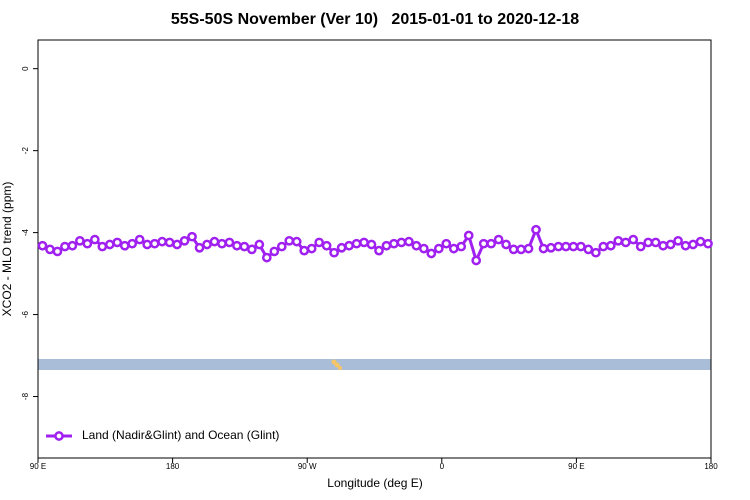  I want to click on y-tick-label: -4, so click(25, 233).